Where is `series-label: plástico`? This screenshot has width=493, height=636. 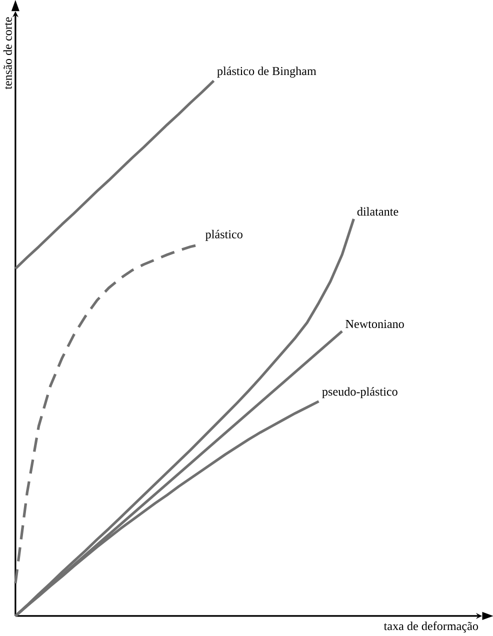 series-label: plástico is located at coordinates (223, 235).